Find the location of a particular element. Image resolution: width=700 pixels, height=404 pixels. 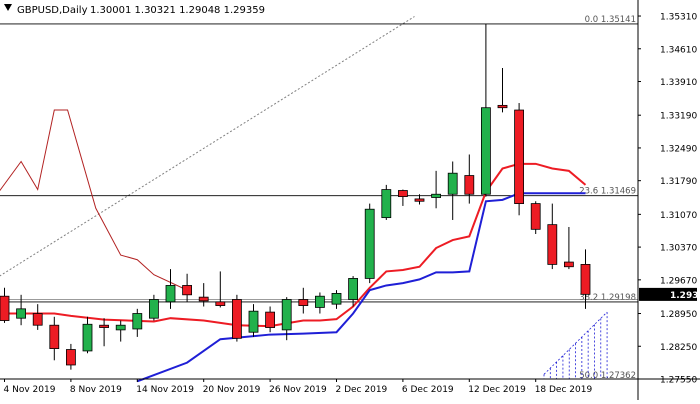

y-tick-label: 1.28250 is located at coordinates (678, 348).